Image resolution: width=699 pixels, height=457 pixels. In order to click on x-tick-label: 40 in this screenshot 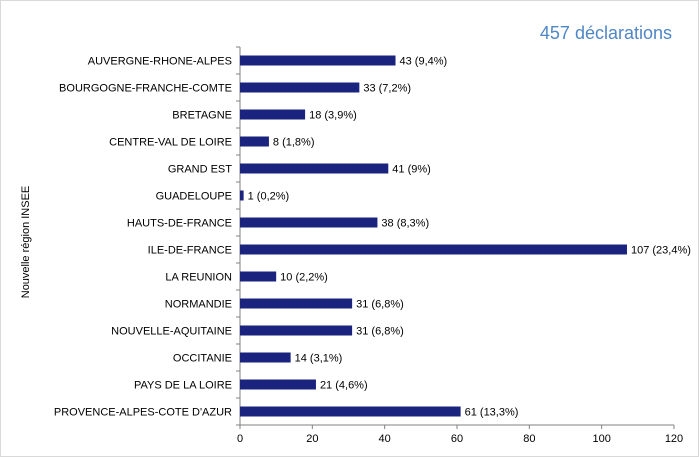, I will do `click(385, 439)`.